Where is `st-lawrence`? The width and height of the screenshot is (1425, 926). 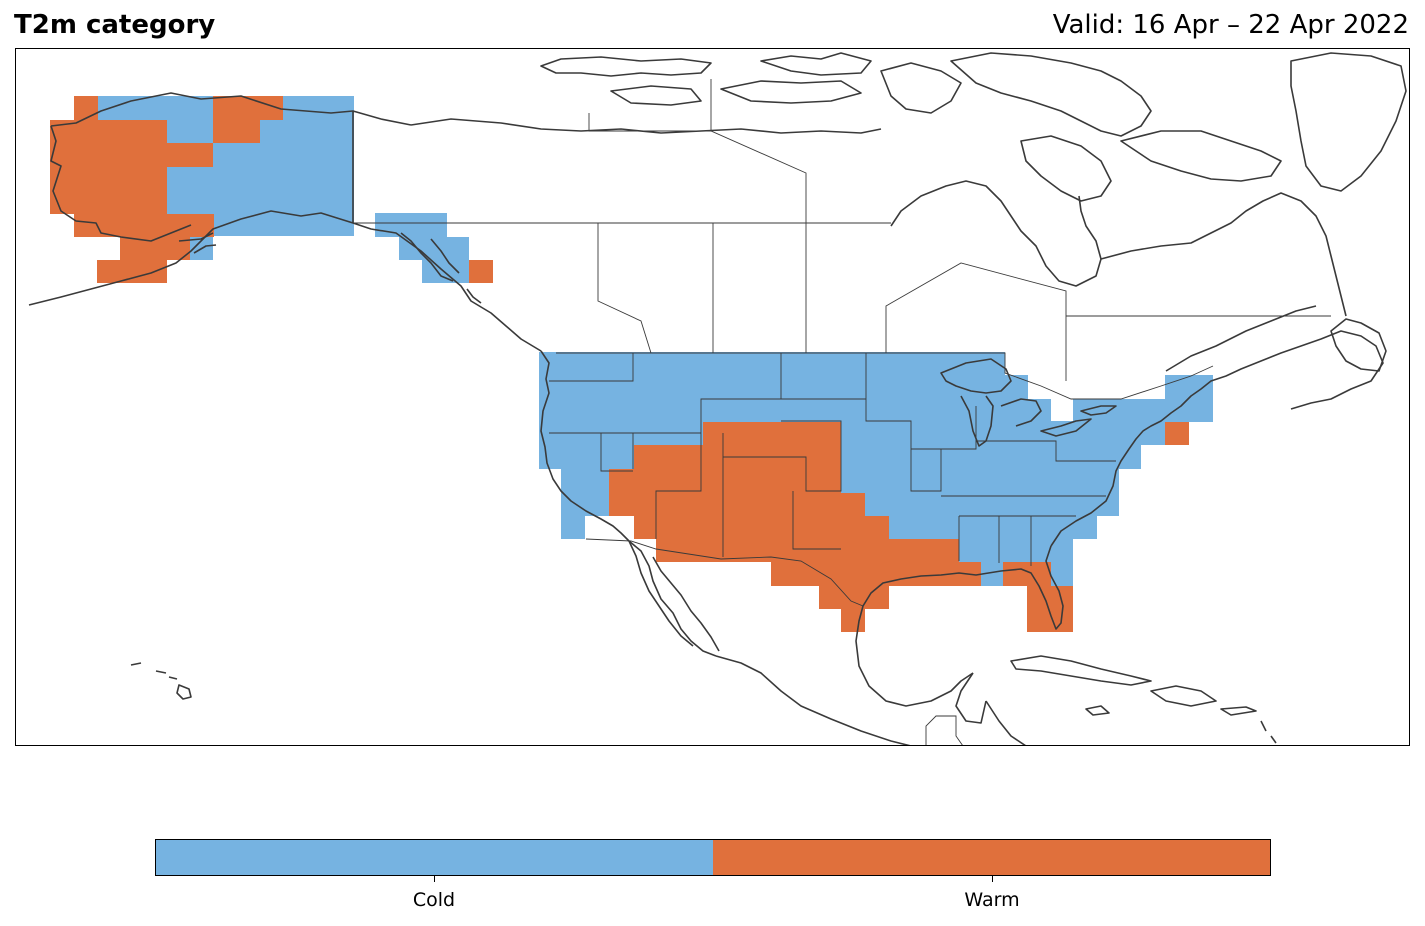 st-lawrence is located at coordinates (1241, 338).